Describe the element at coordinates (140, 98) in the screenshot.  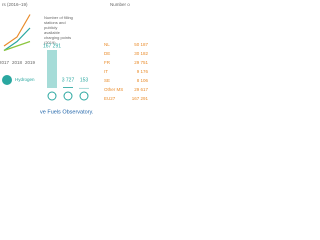
I see `row-value: 167 291` at that location.